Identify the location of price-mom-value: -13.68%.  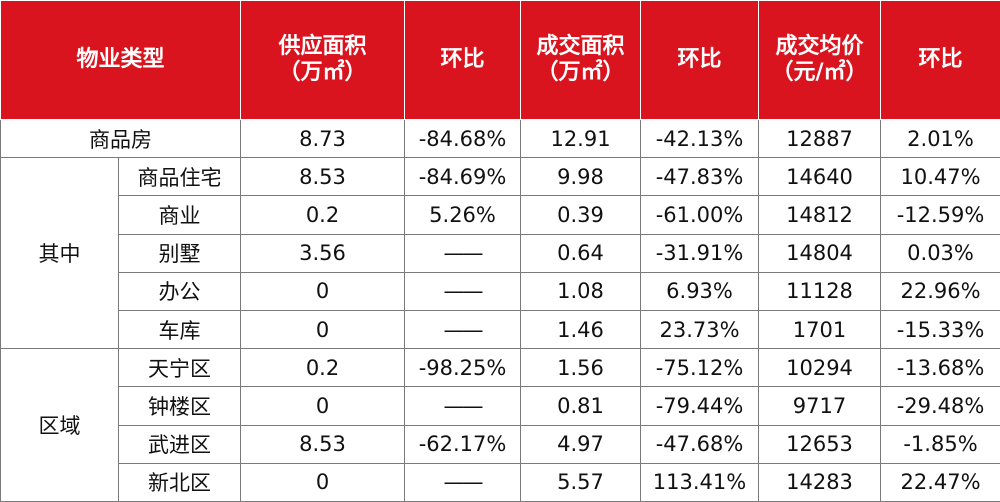
(940, 368).